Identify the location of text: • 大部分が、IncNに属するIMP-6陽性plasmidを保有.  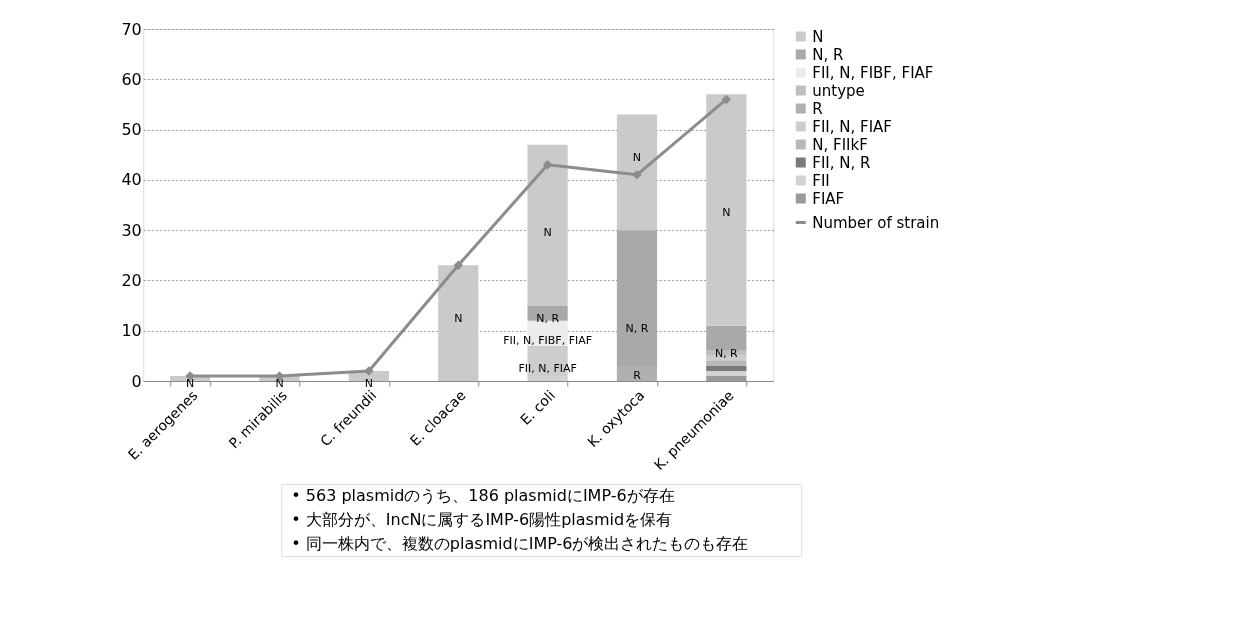
(482, 519).